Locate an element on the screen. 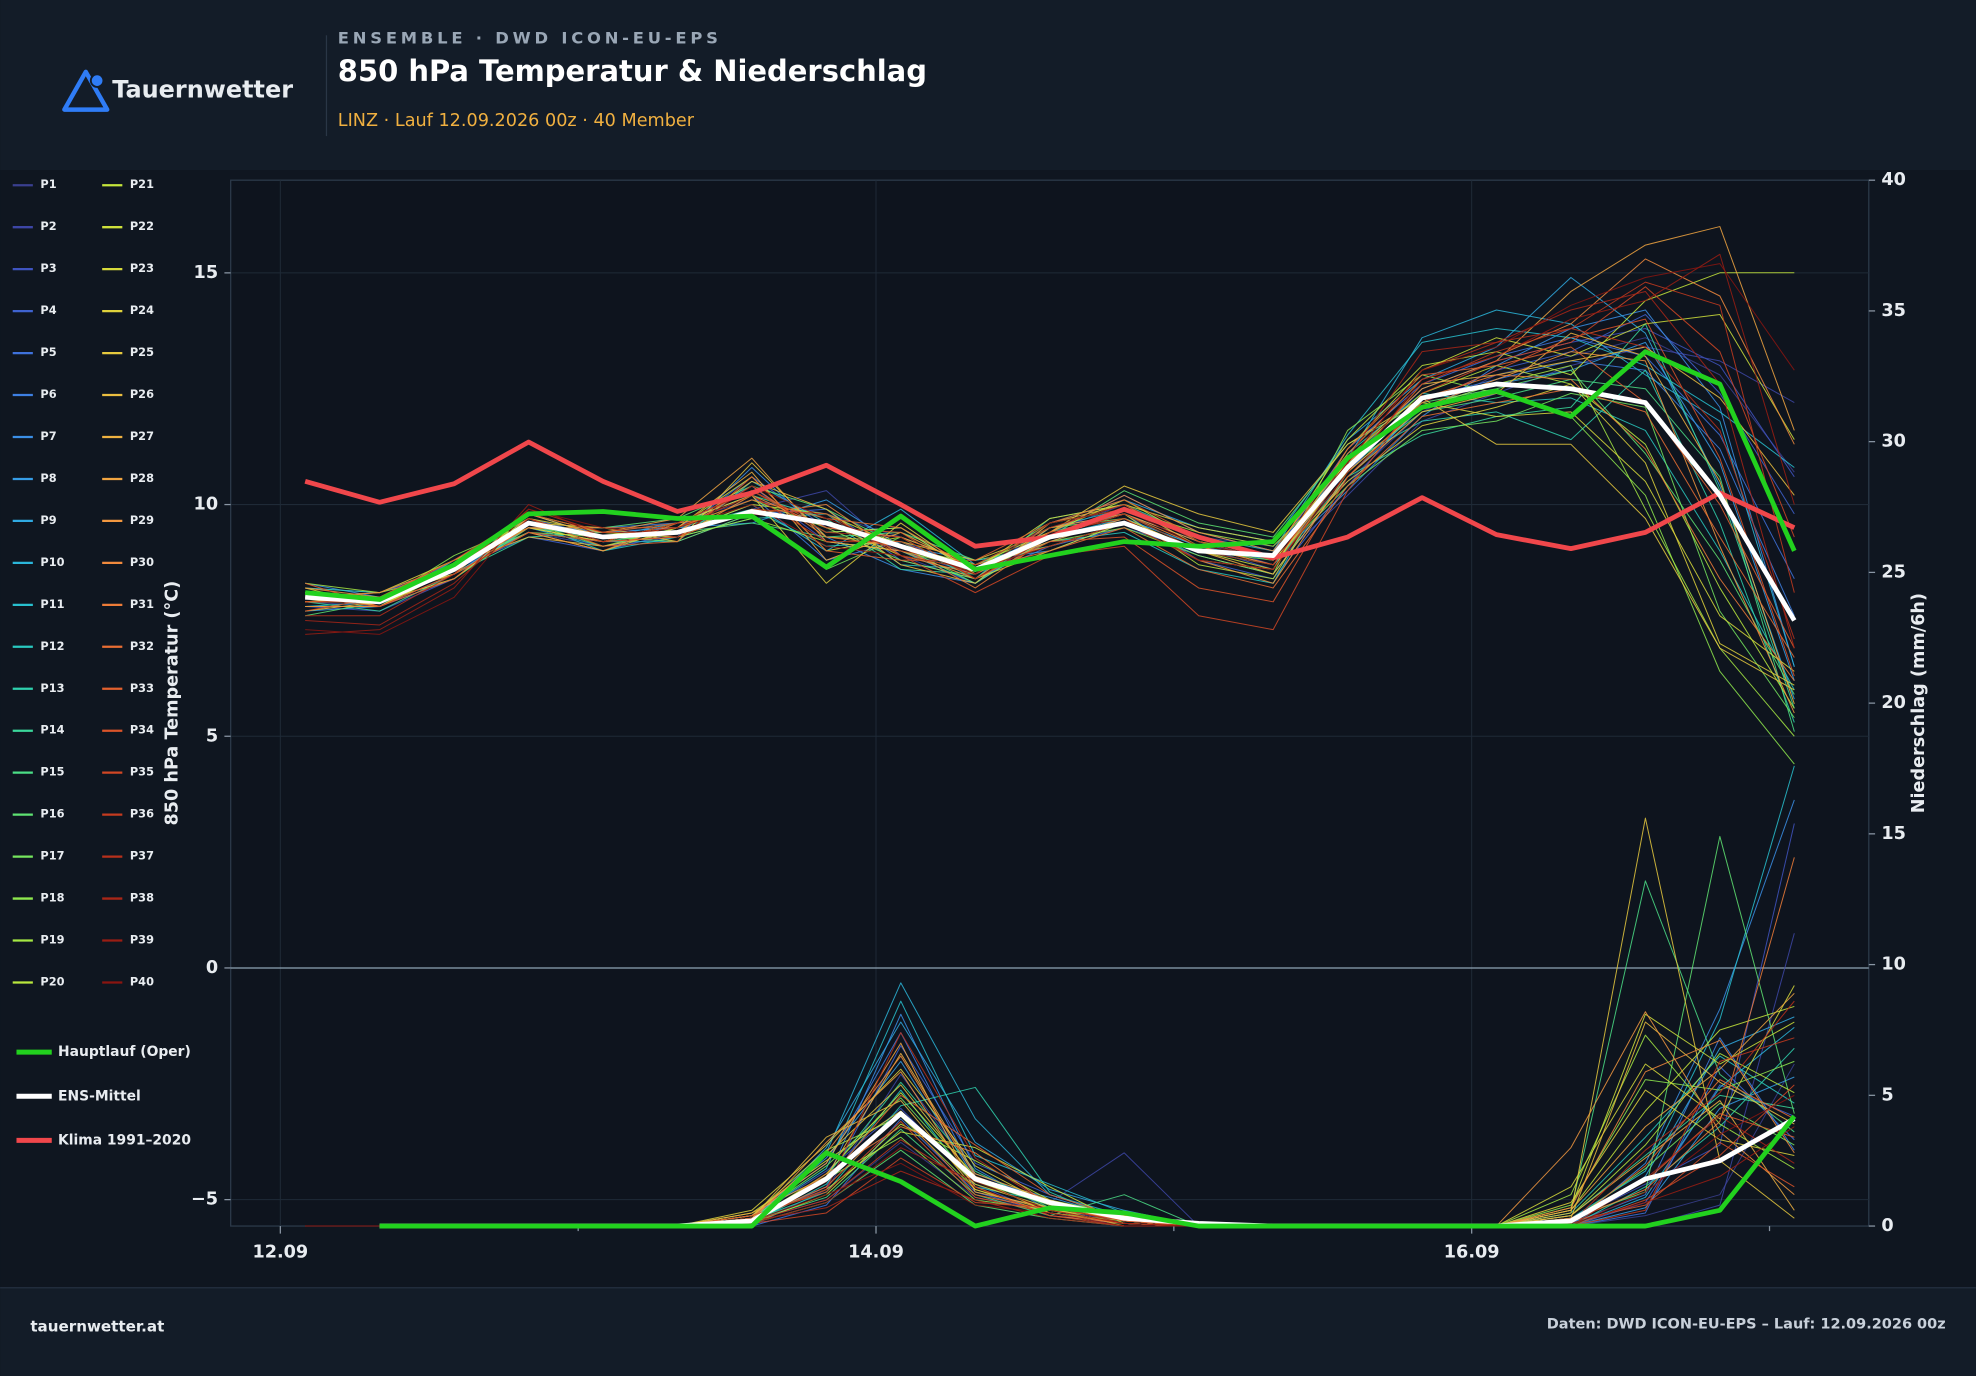 The image size is (1976, 1376). logo-dot is located at coordinates (97, 80).